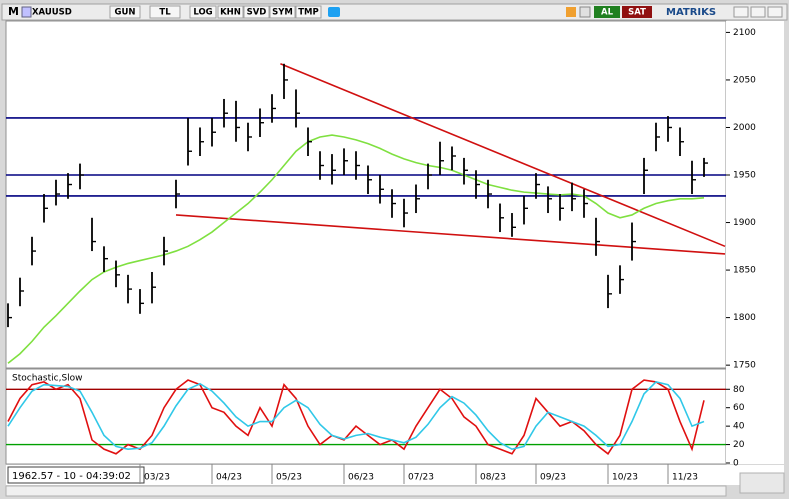 The width and height of the screenshot is (789, 499). What do you see at coordinates (744, 80) in the screenshot?
I see `y-tick-label: 2050` at bounding box center [744, 80].